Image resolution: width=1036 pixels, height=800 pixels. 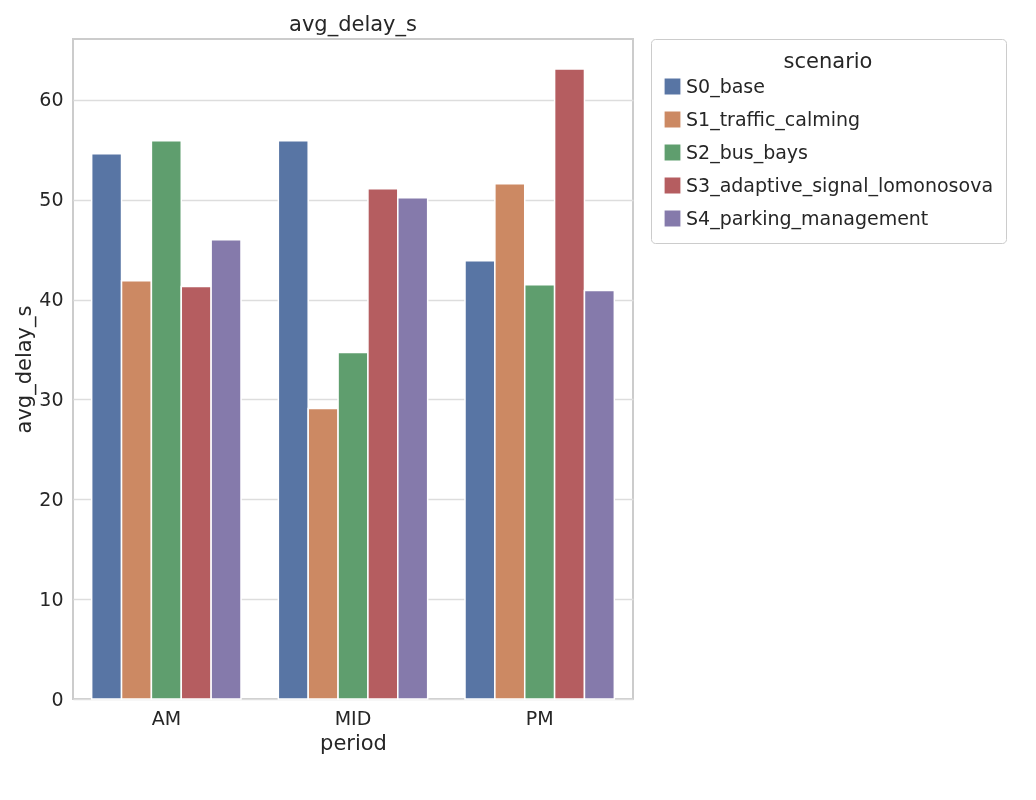 I want to click on y-tick-label: 0, so click(x=57, y=698).